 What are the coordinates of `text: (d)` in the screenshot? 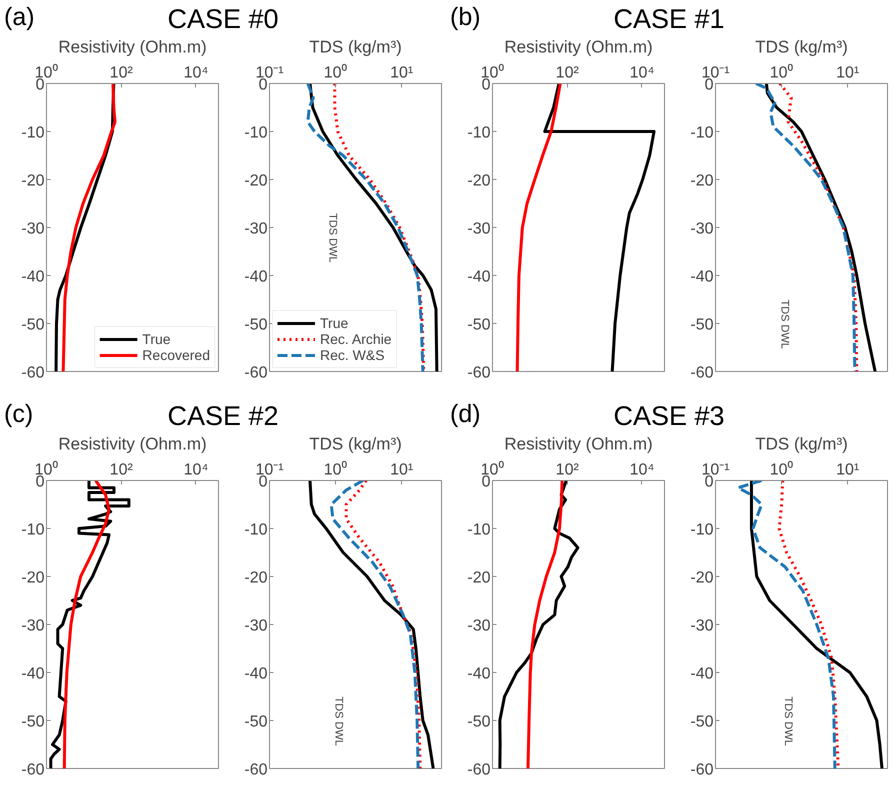 It's located at (465, 414).